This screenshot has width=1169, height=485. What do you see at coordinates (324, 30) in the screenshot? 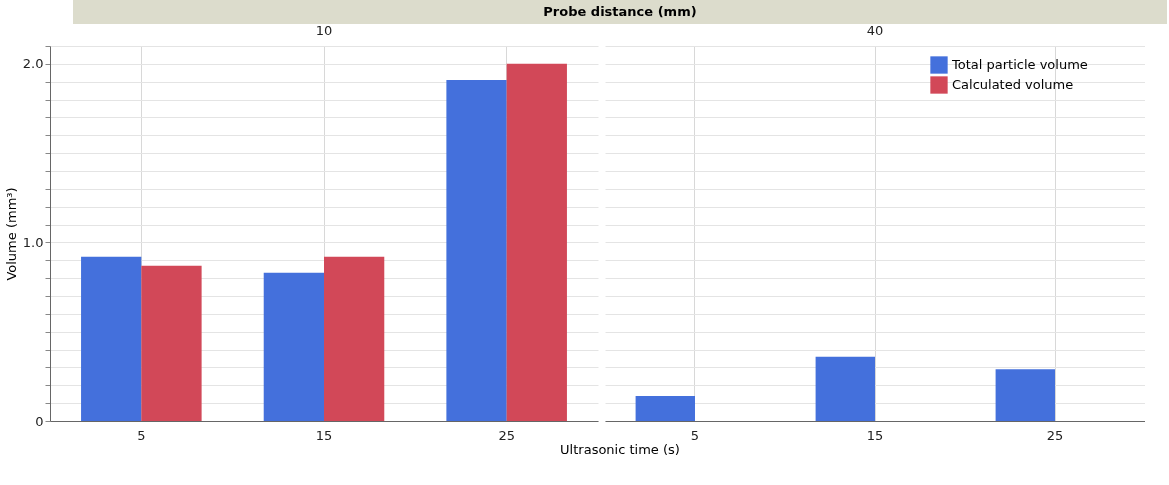
I see `chart-subtitle: 10` at bounding box center [324, 30].